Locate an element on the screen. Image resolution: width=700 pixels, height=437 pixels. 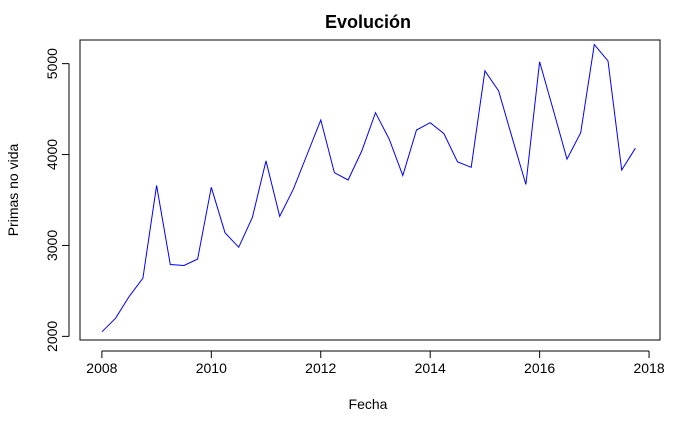
chart-title: Evolución is located at coordinates (368, 22).